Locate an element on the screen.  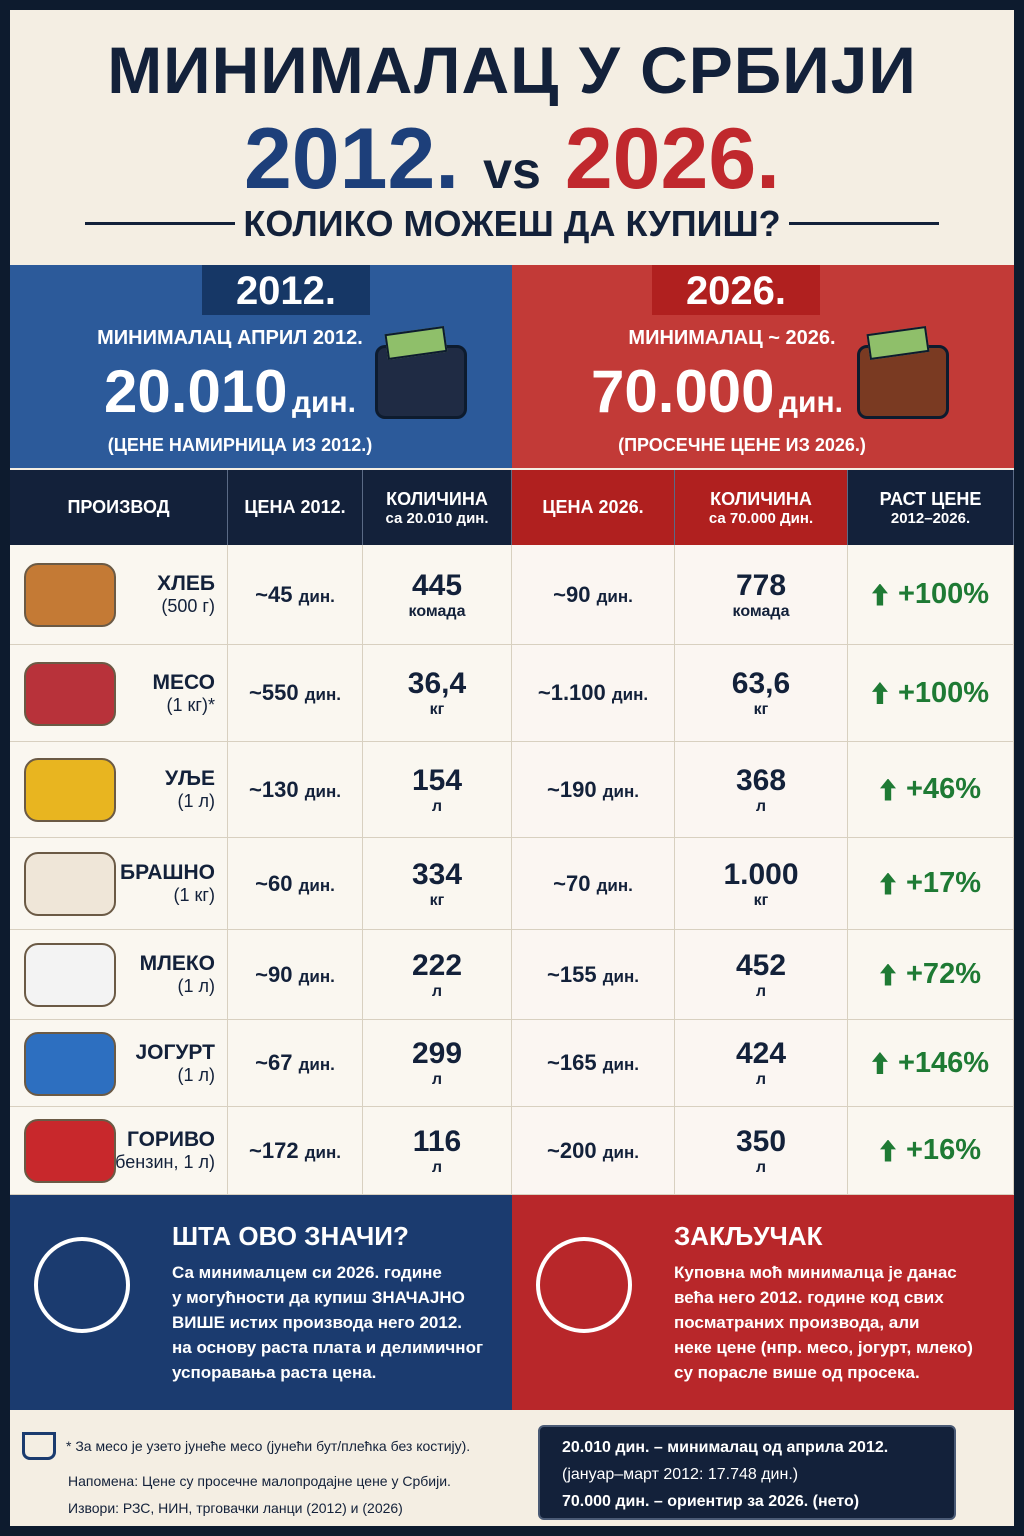
price: ~190 дин. is located at coordinates (593, 790).